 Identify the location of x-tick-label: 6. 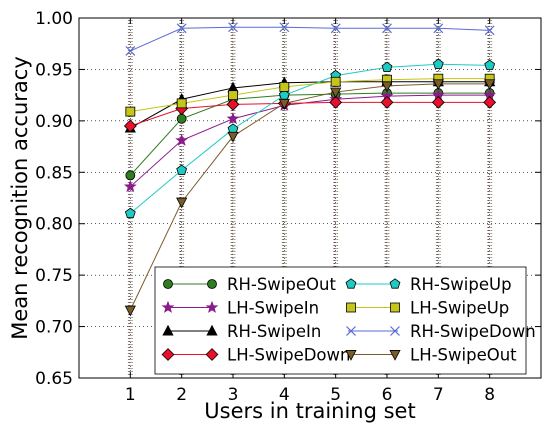
(387, 395).